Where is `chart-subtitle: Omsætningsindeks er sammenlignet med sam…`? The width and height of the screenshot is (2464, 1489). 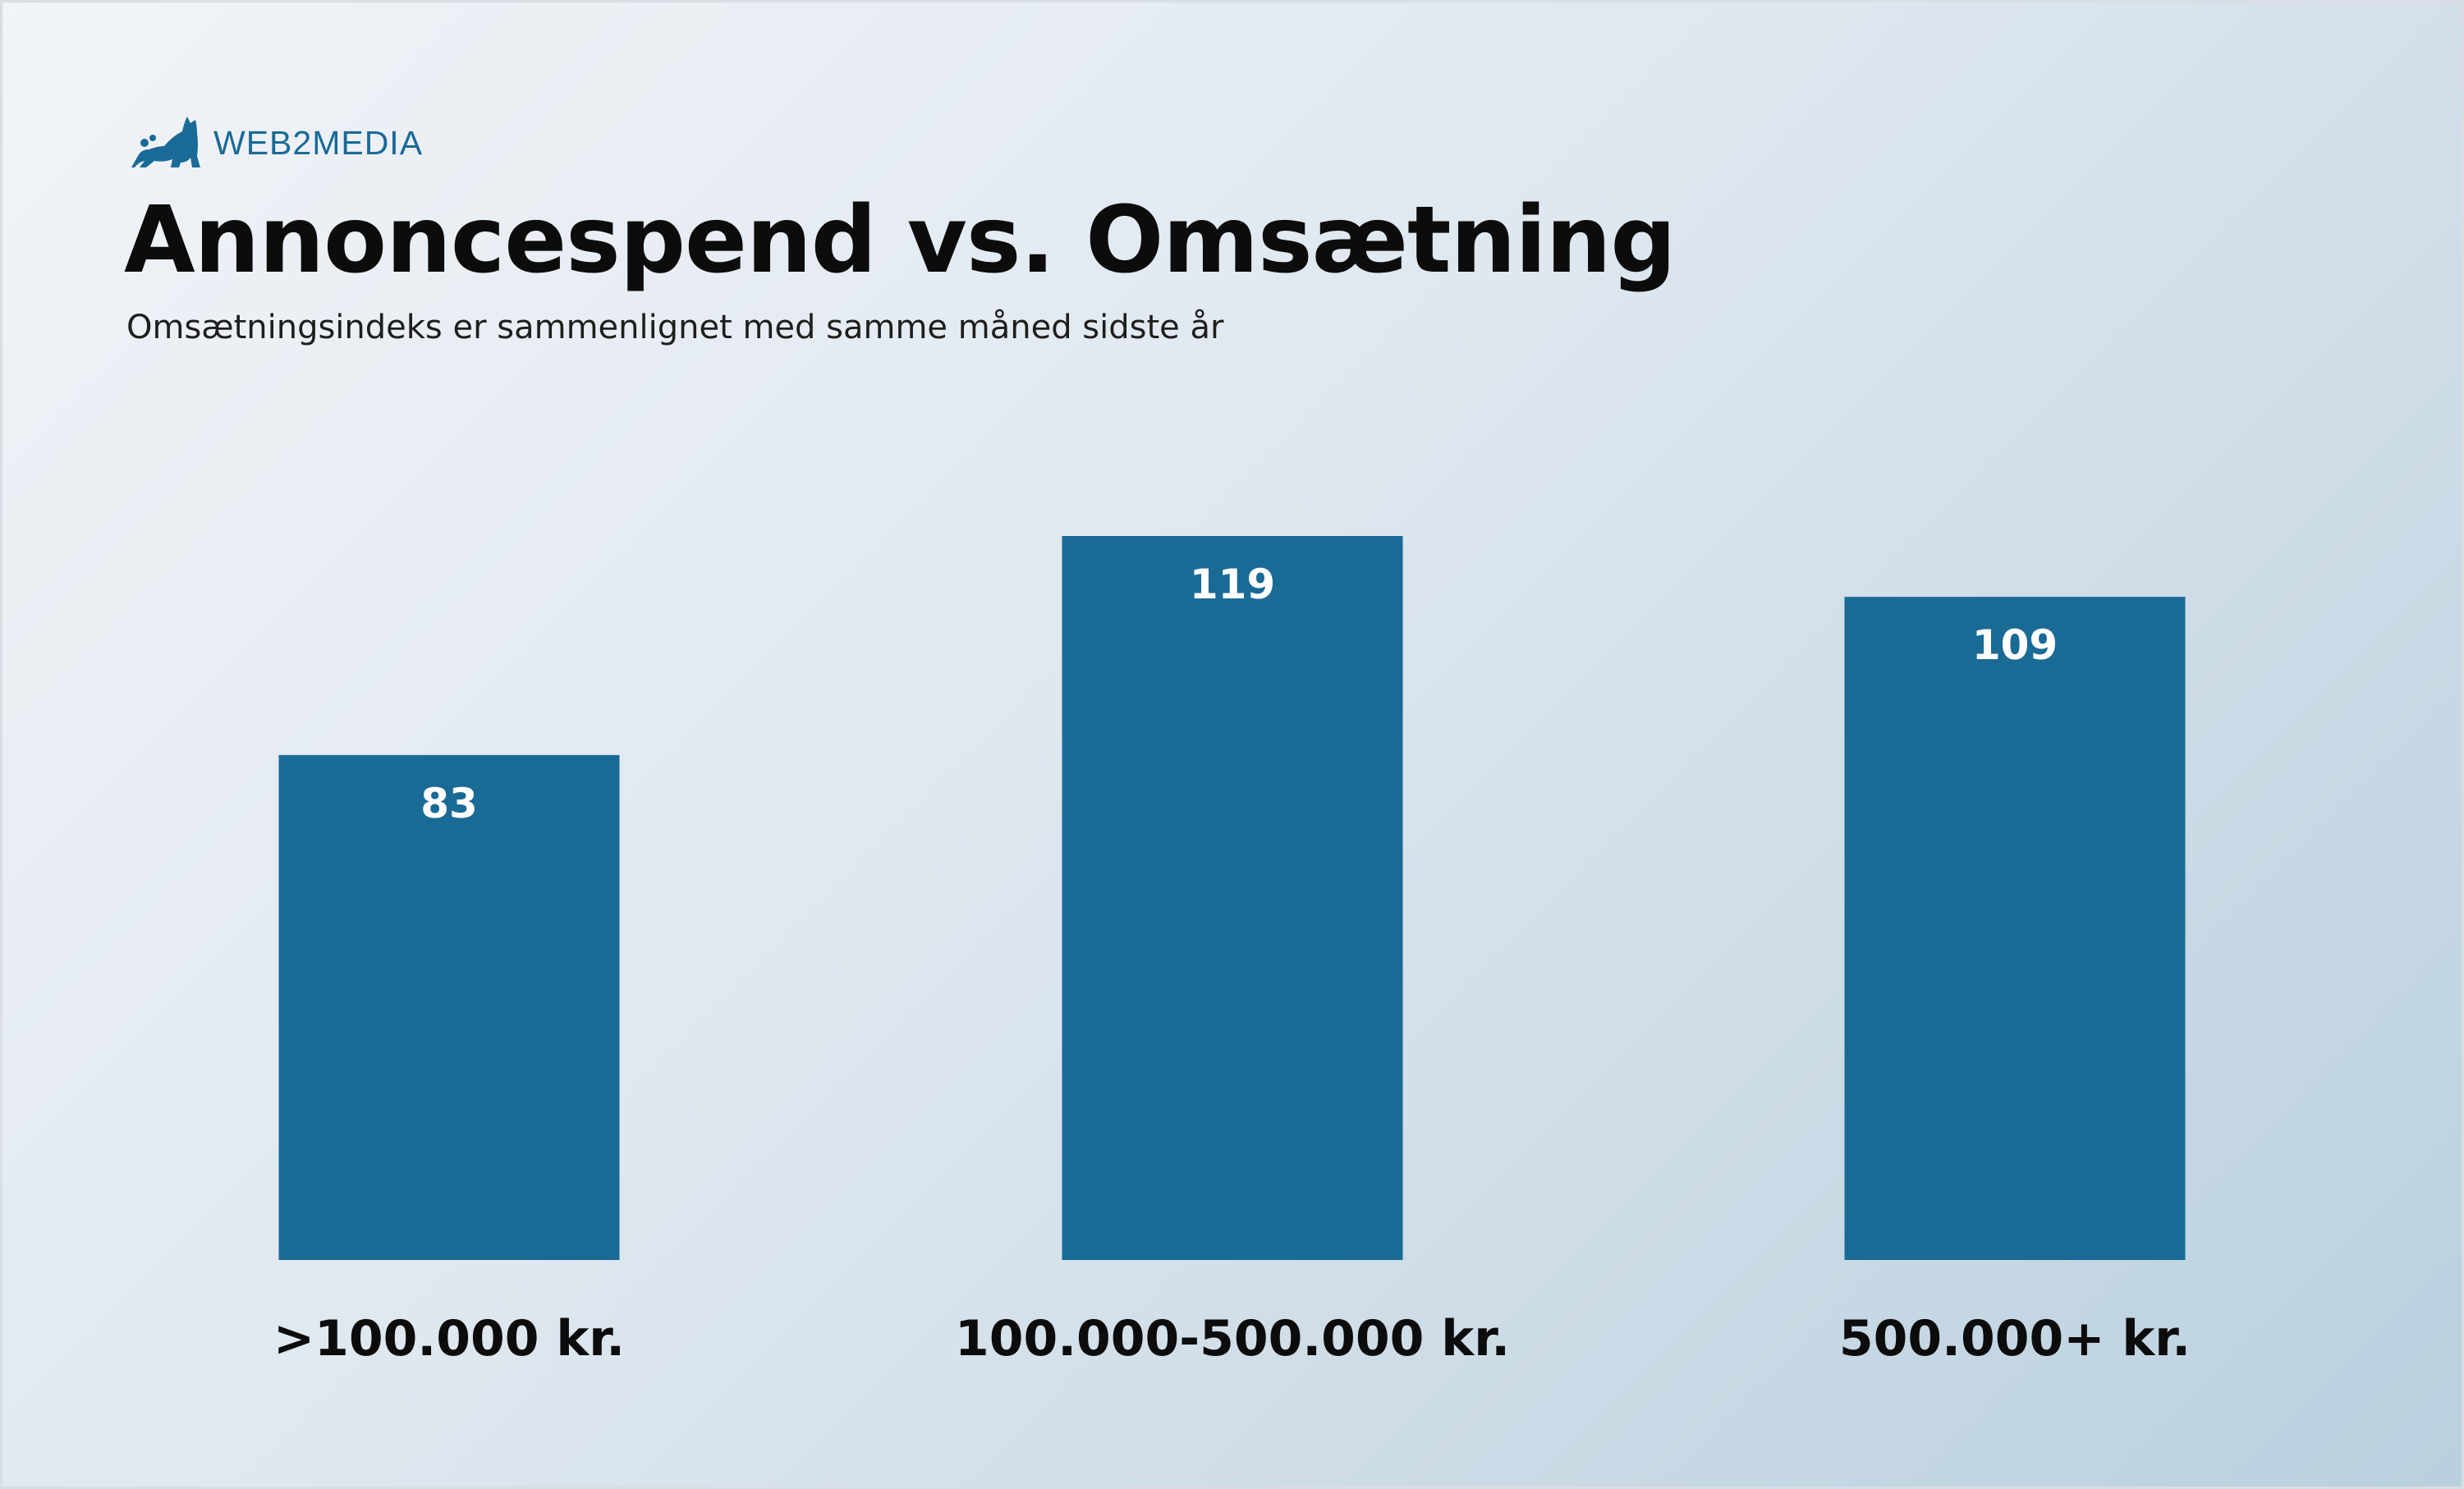 chart-subtitle: Omsætningsindeks er sammenlignet med sam… is located at coordinates (675, 327).